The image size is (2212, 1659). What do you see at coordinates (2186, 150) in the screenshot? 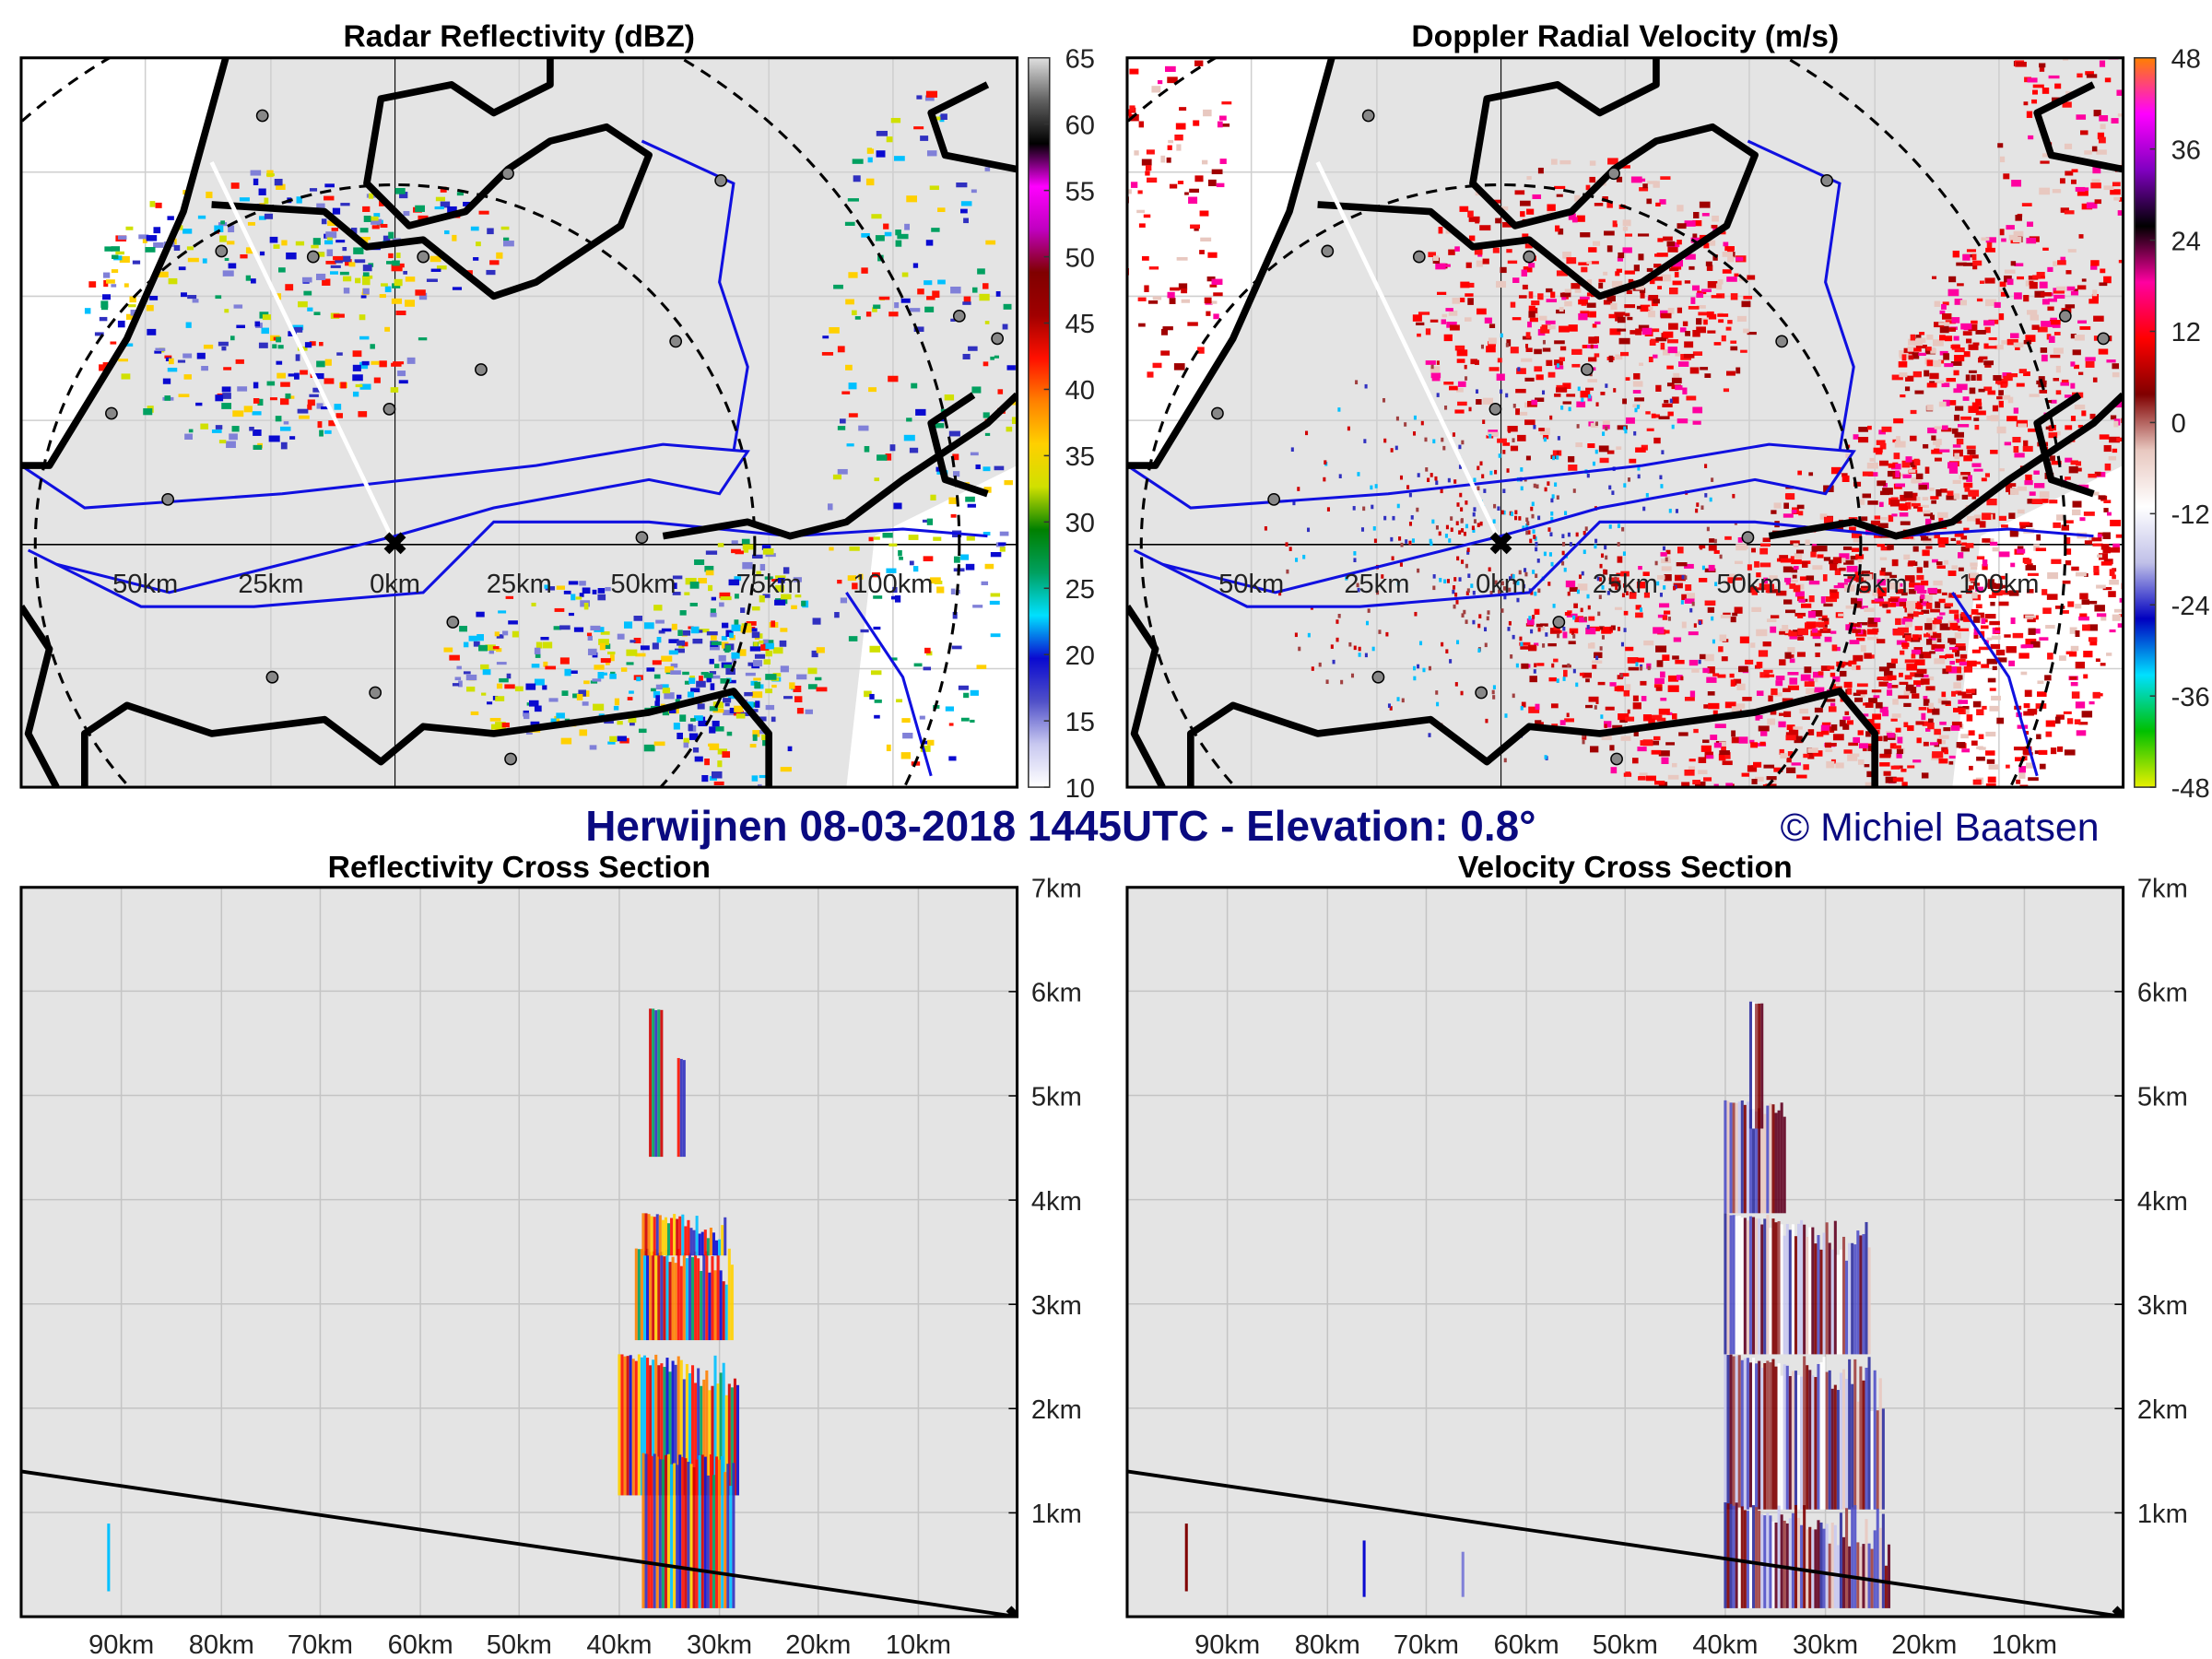
I see `colorbar-tick-label: 36` at bounding box center [2186, 150].